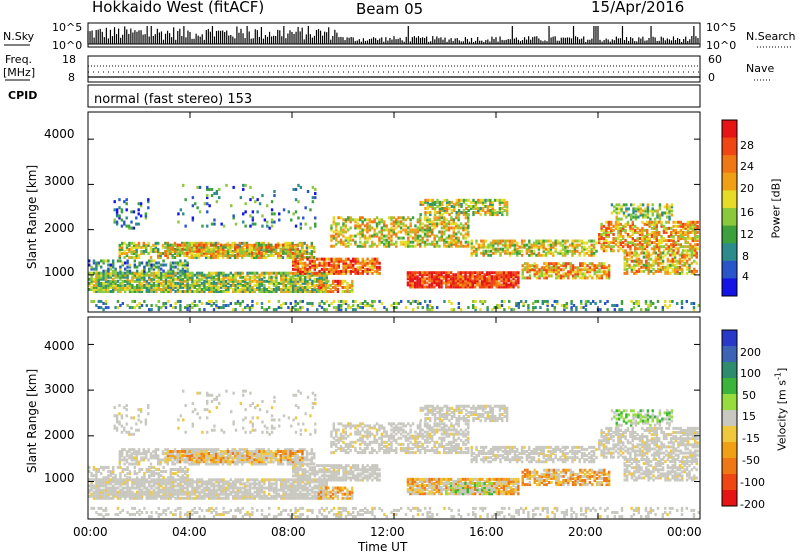  Describe the element at coordinates (684, 532) in the screenshot. I see `xtick-6: 00:00` at that location.